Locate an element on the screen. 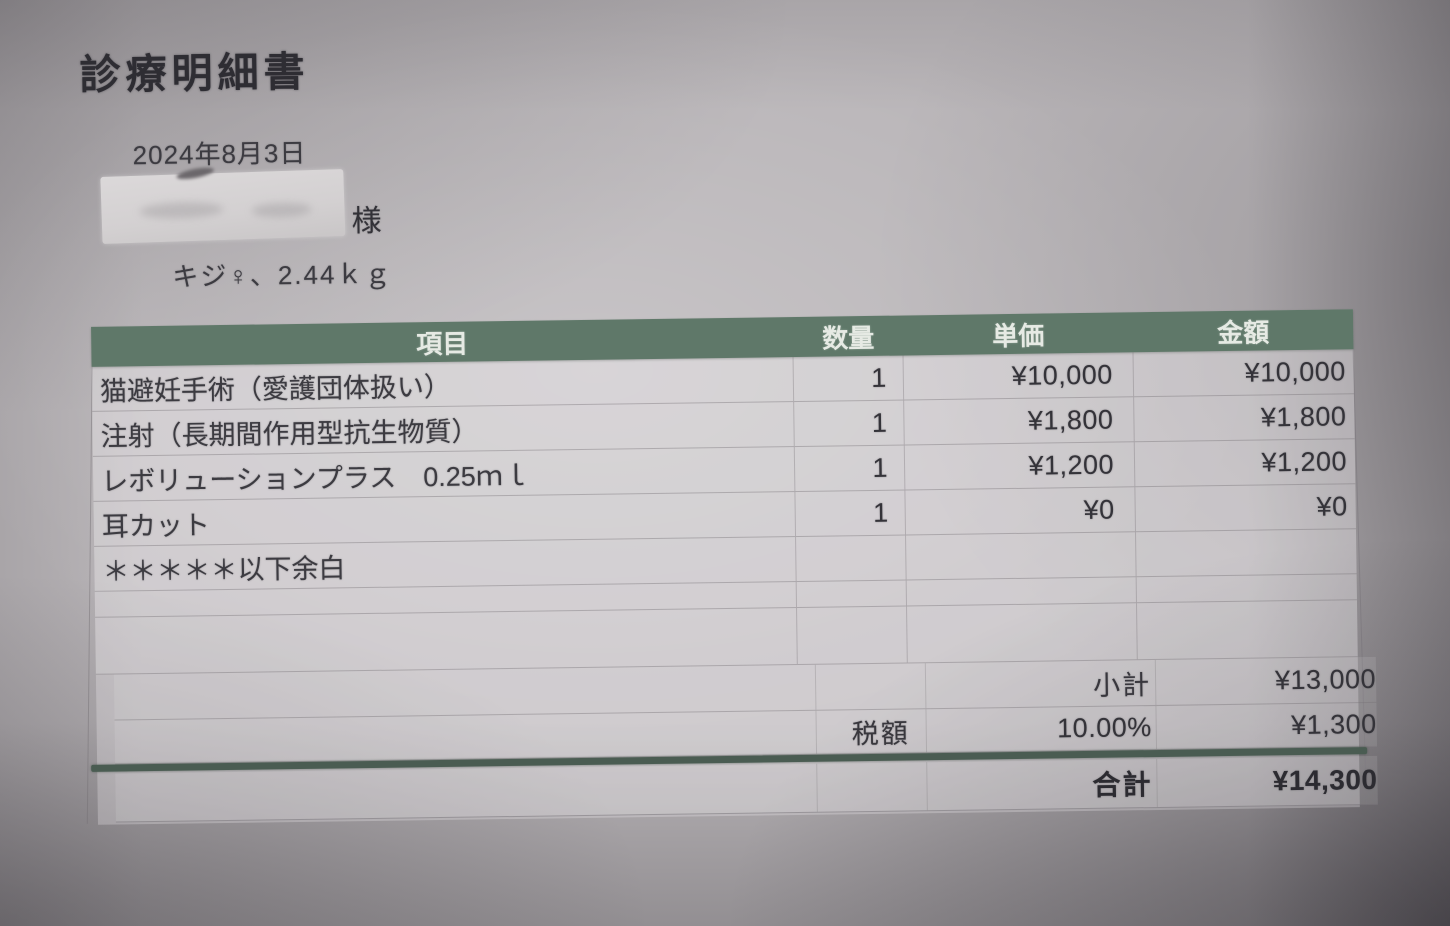  cell-amount: ¥1,200 is located at coordinates (1304, 461).